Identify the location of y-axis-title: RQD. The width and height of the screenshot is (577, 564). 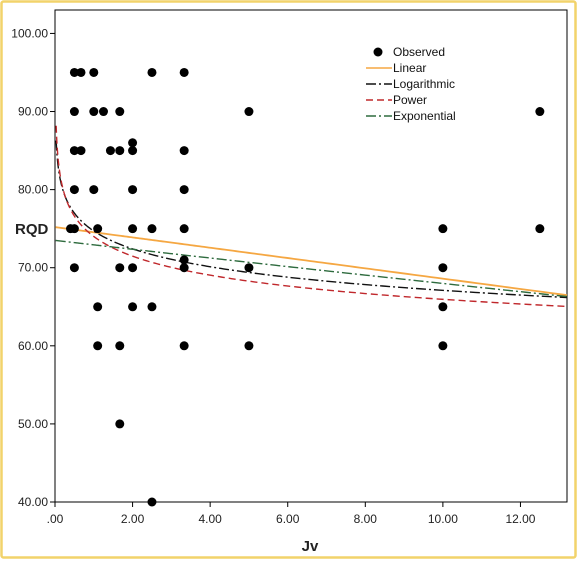
(32, 229).